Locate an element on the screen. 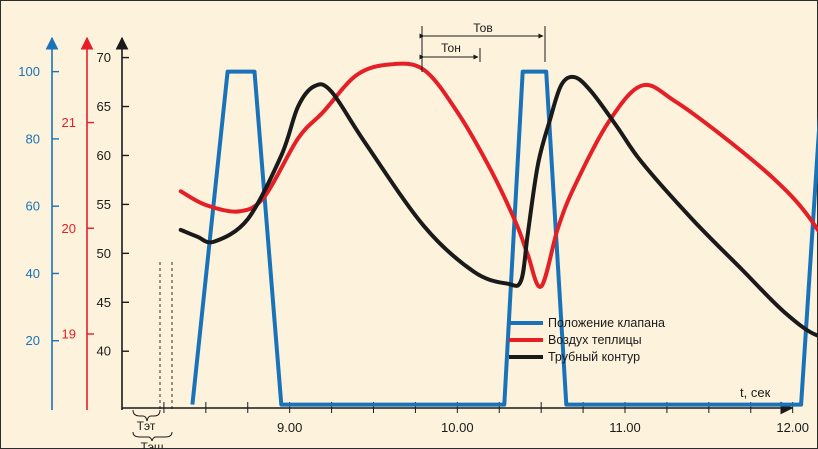 The width and height of the screenshot is (818, 449). red-axis-ticks: 19 20 21 is located at coordinates (78, 228).